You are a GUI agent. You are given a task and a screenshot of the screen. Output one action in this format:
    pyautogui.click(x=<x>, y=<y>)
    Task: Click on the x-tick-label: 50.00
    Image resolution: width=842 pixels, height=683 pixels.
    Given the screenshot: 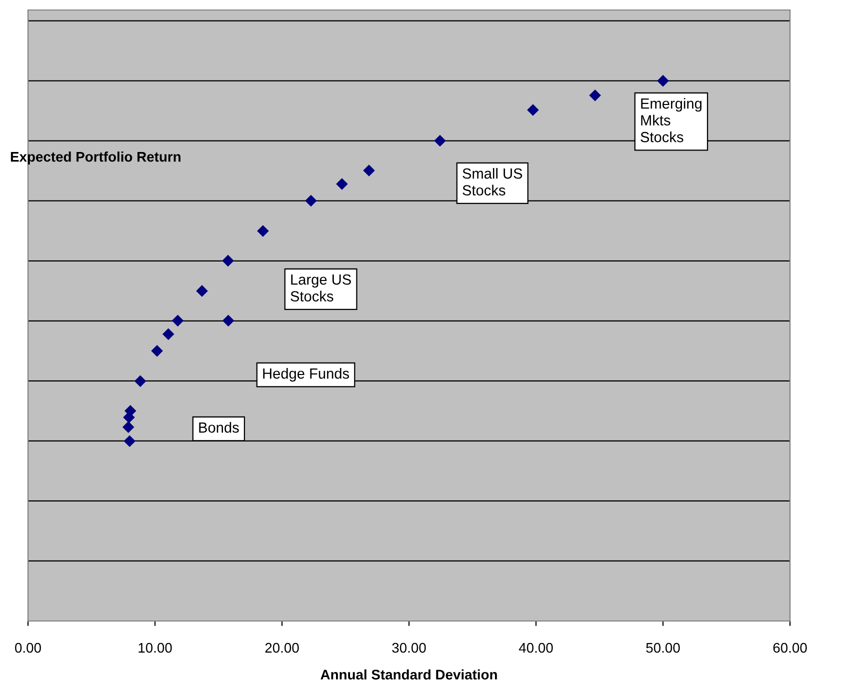 What is the action you would take?
    pyautogui.click(x=663, y=647)
    